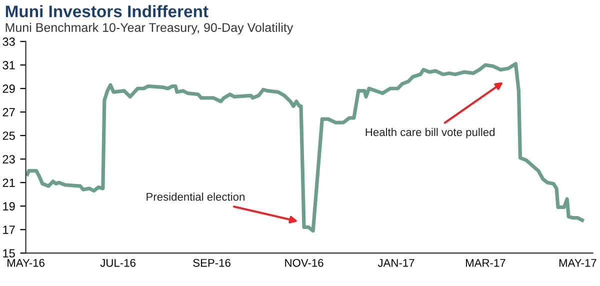 The width and height of the screenshot is (600, 286). Describe the element at coordinates (8, 88) in the screenshot. I see `y-tick-label: 29` at that location.